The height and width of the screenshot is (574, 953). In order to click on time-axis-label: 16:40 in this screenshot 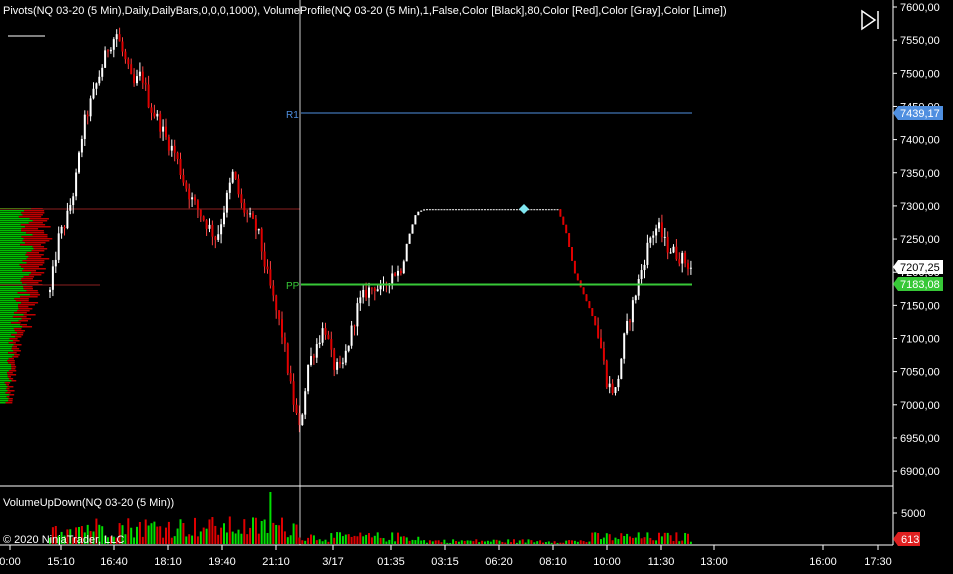, I will do `click(114, 562)`.